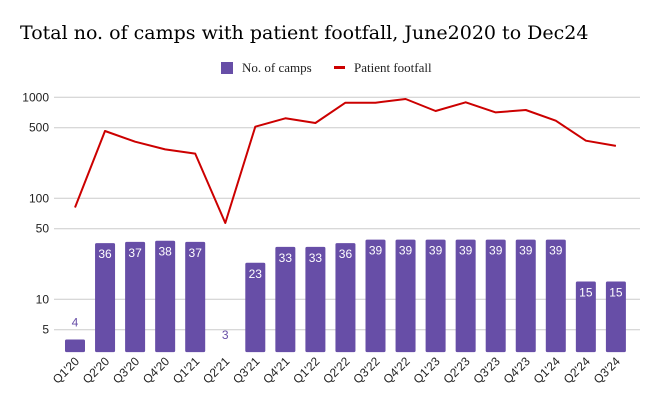  Describe the element at coordinates (43, 299) in the screenshot. I see `y-tick-label: 10` at that location.